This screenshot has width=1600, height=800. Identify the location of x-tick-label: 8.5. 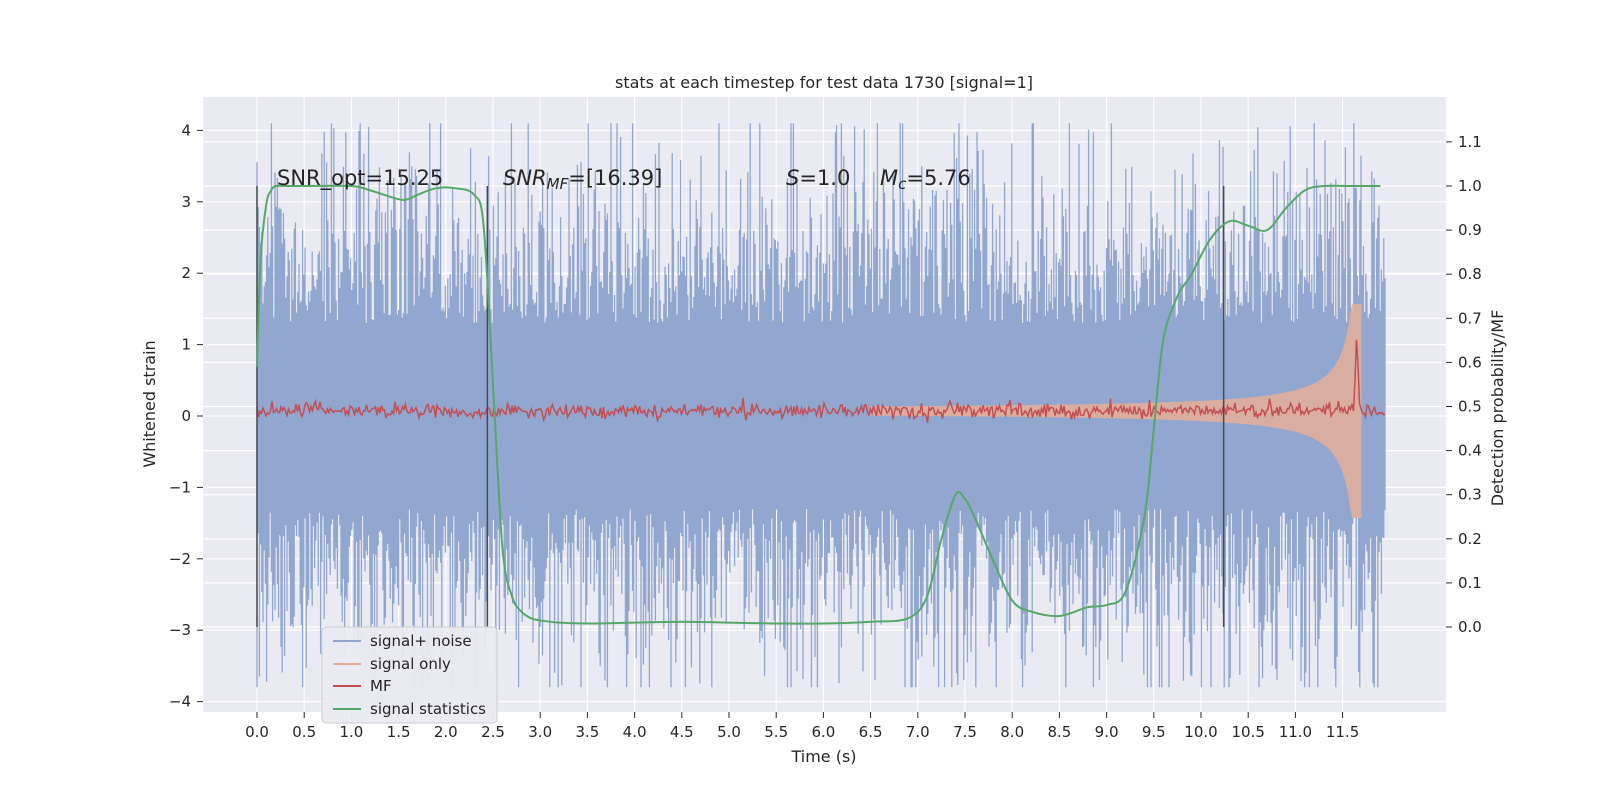
(1059, 732).